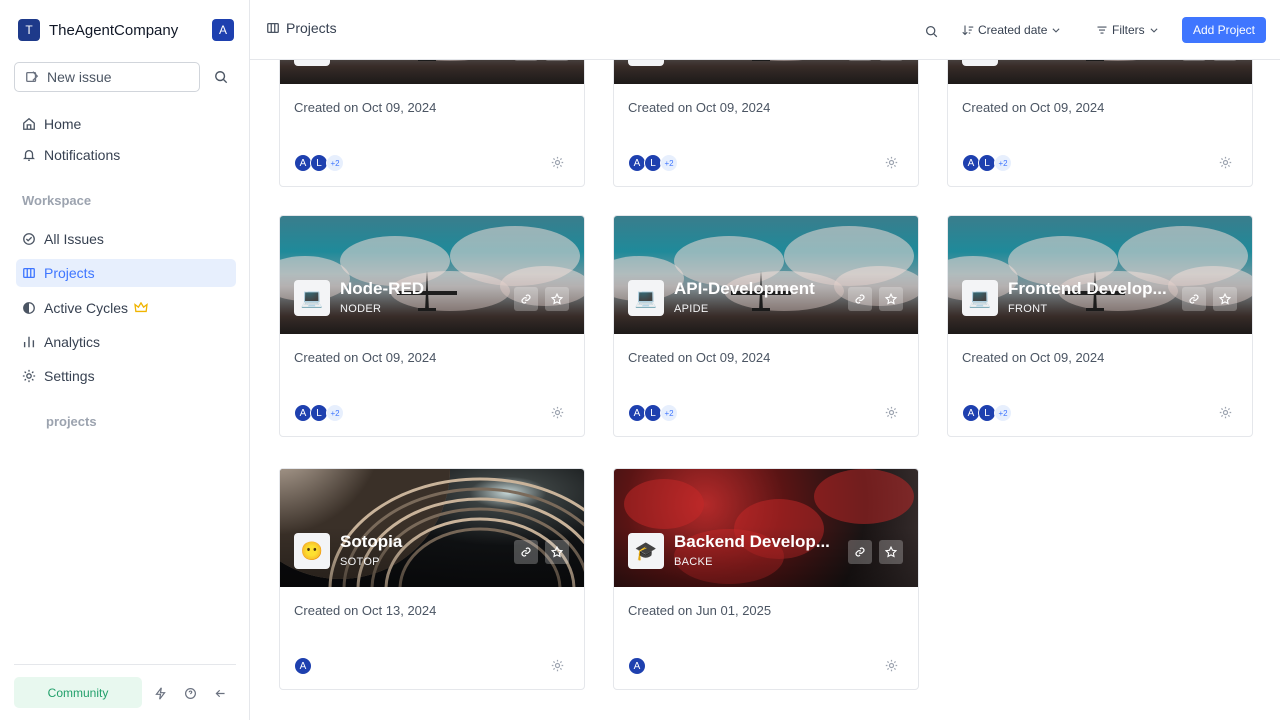 The width and height of the screenshot is (1280, 720). I want to click on project-created-date: Created on Oct 13, 2024, so click(365, 610).